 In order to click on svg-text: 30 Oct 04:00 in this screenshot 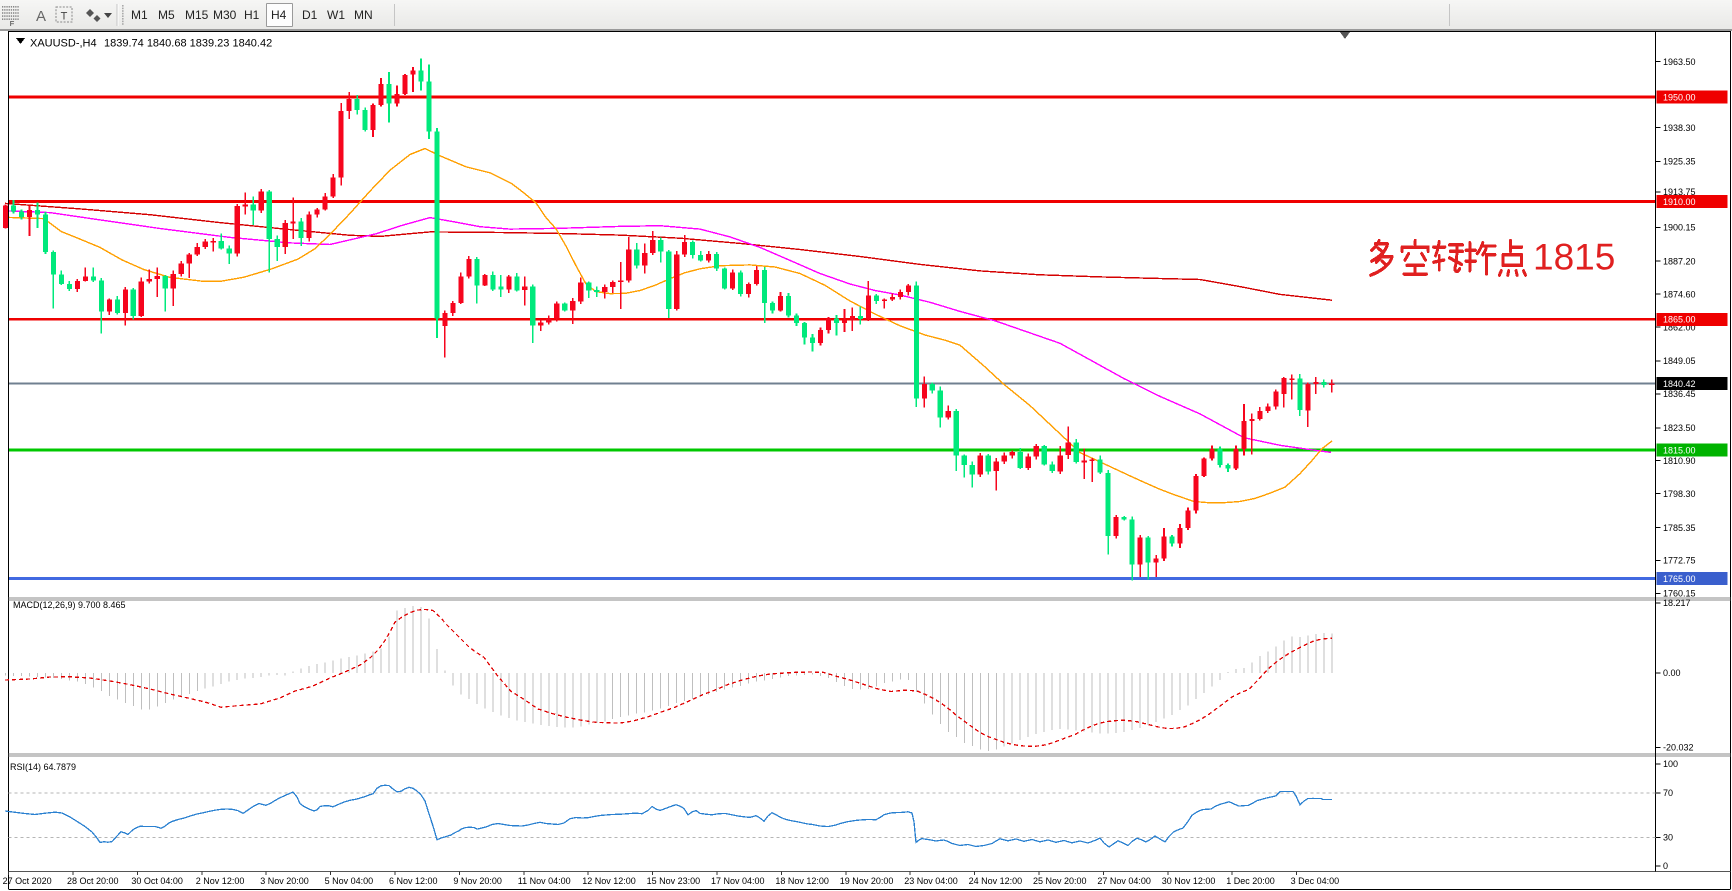, I will do `click(157, 881)`.